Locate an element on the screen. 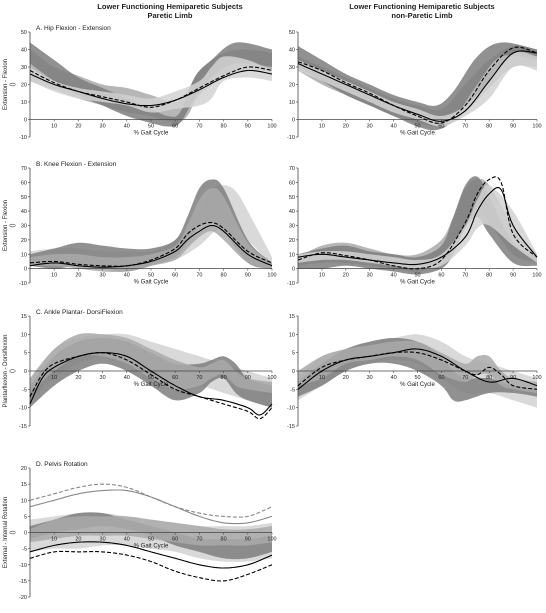  band-dark-hip-paretic is located at coordinates (151, 84).